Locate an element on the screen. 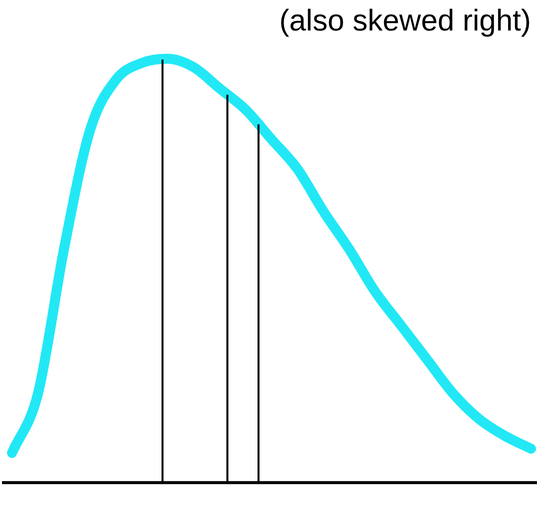 The height and width of the screenshot is (505, 537). chart-title: (also skewed right) is located at coordinates (405, 21).